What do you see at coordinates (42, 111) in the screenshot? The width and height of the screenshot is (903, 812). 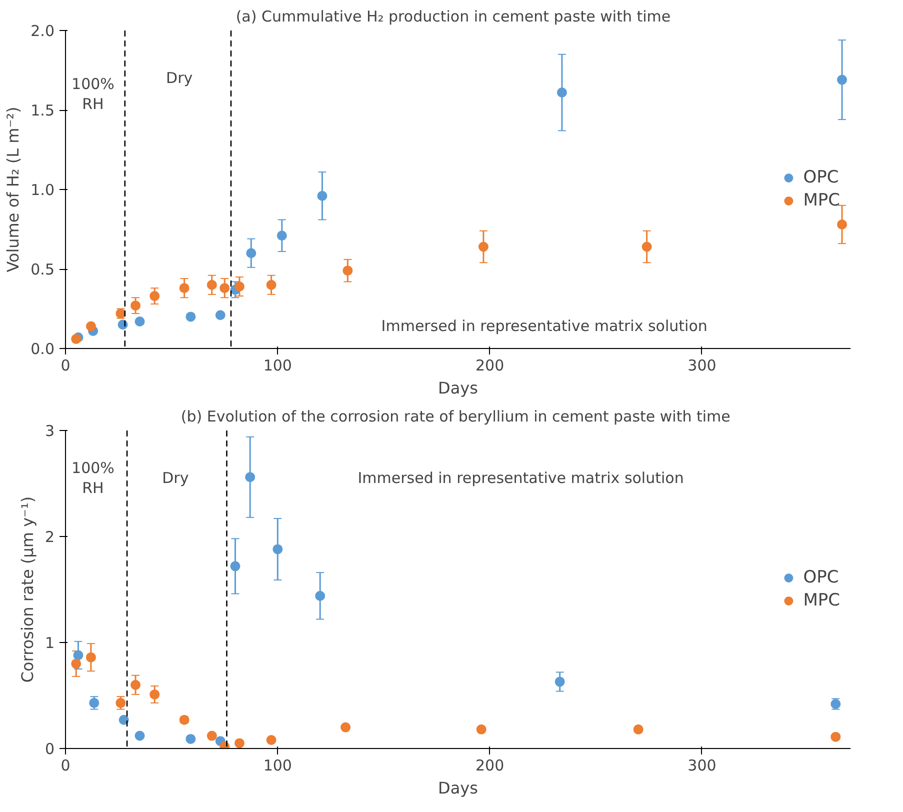 I see `y-tick-label: 1.5` at bounding box center [42, 111].